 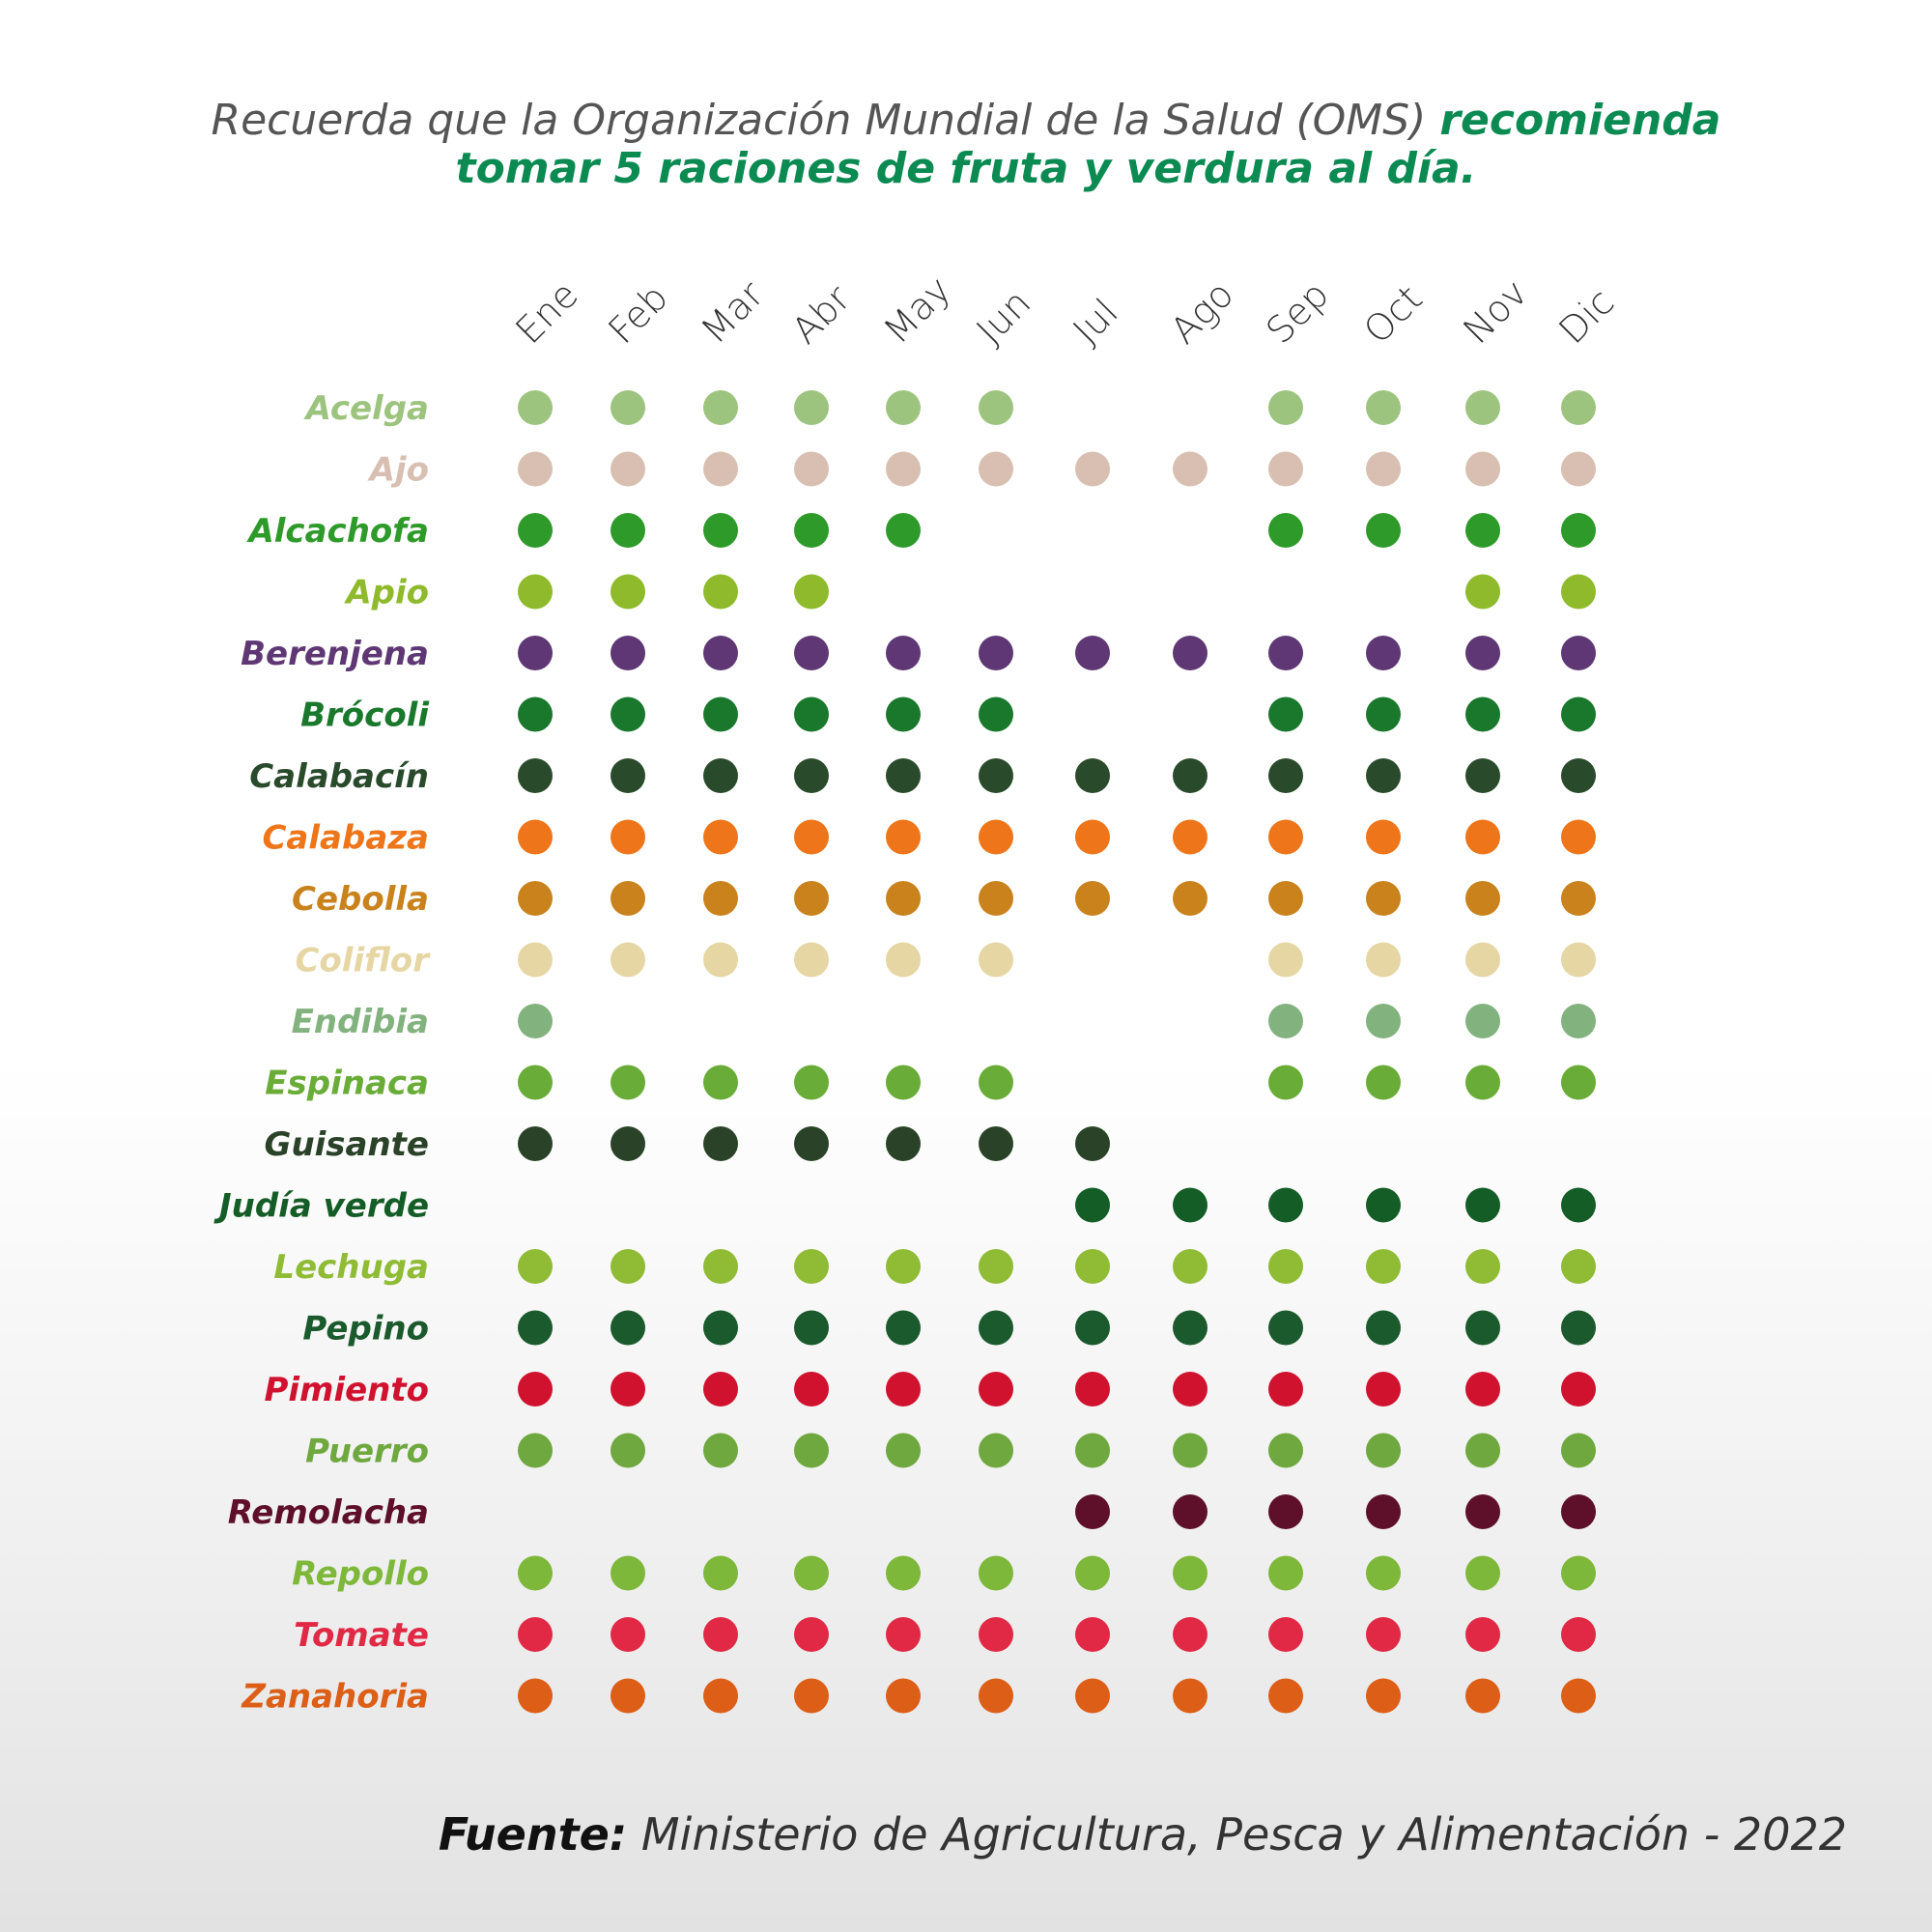 I want to click on month-label-may: May, so click(x=917, y=311).